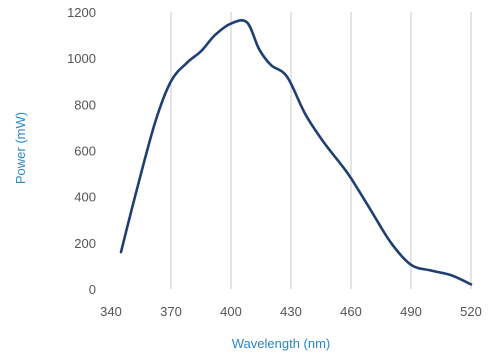 This screenshot has height=356, width=489. What do you see at coordinates (92, 289) in the screenshot?
I see `y-tick-label: 0` at bounding box center [92, 289].